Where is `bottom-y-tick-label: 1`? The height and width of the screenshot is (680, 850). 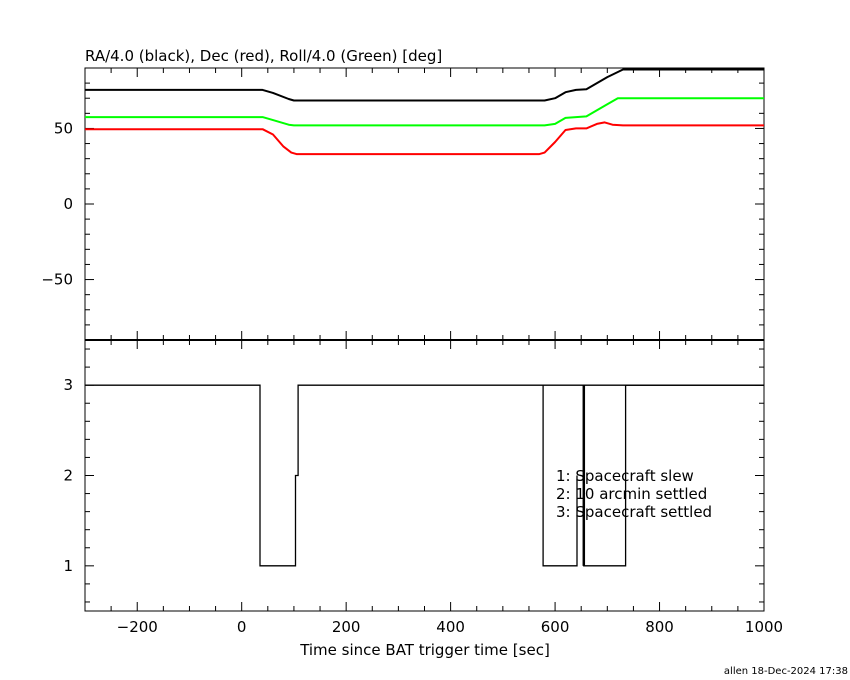
bottom-y-tick-label: 1 is located at coordinates (68, 566).